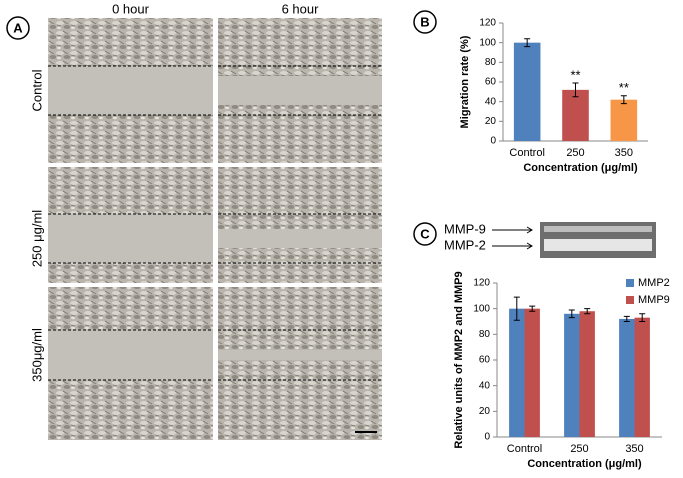 The image size is (683, 478). Describe the element at coordinates (36, 355) in the screenshot. I see `row-label: 350μg/ml` at that location.